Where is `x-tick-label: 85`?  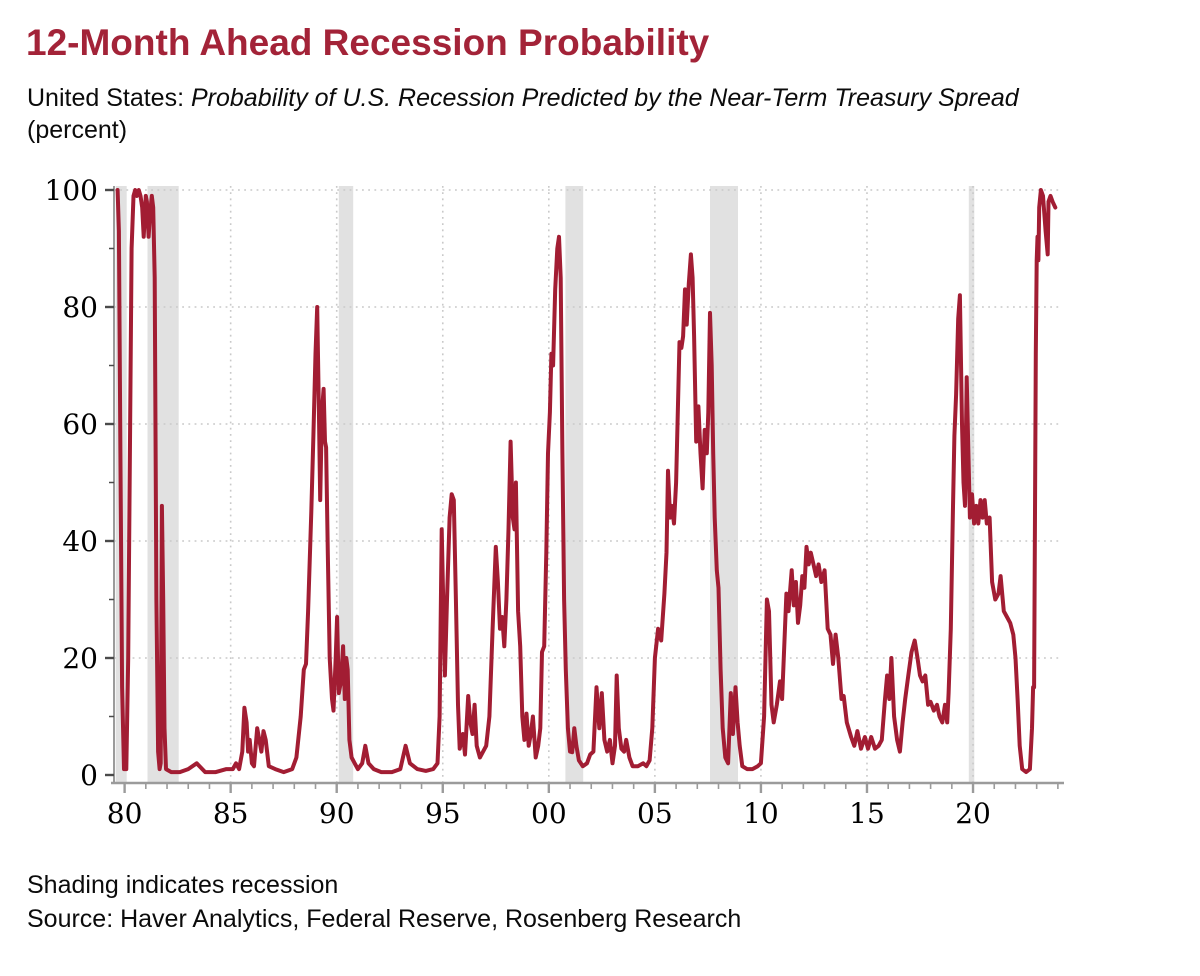 x-tick-label: 85 is located at coordinates (231, 813).